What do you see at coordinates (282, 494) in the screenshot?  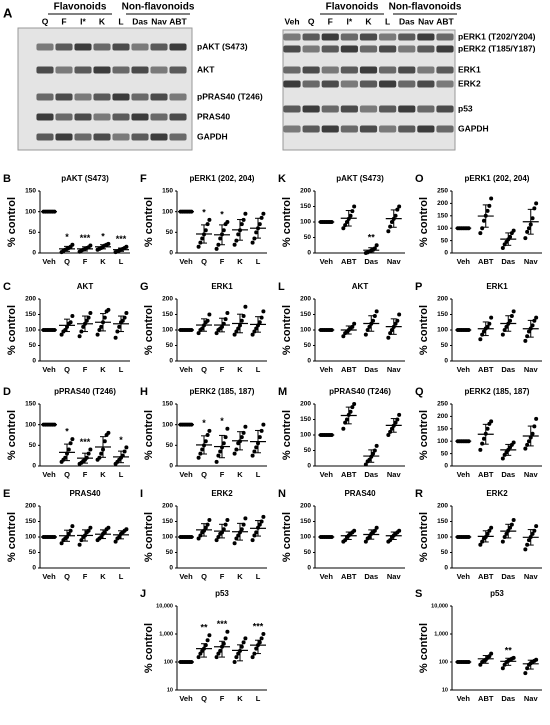 I see `panel-letter: N` at bounding box center [282, 494].